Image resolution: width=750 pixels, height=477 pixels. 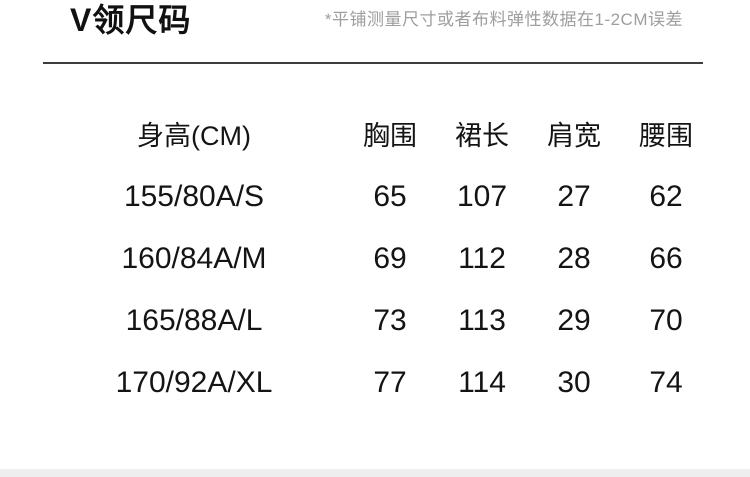 I want to click on column-header-waist: 腰围, so click(x=666, y=135).